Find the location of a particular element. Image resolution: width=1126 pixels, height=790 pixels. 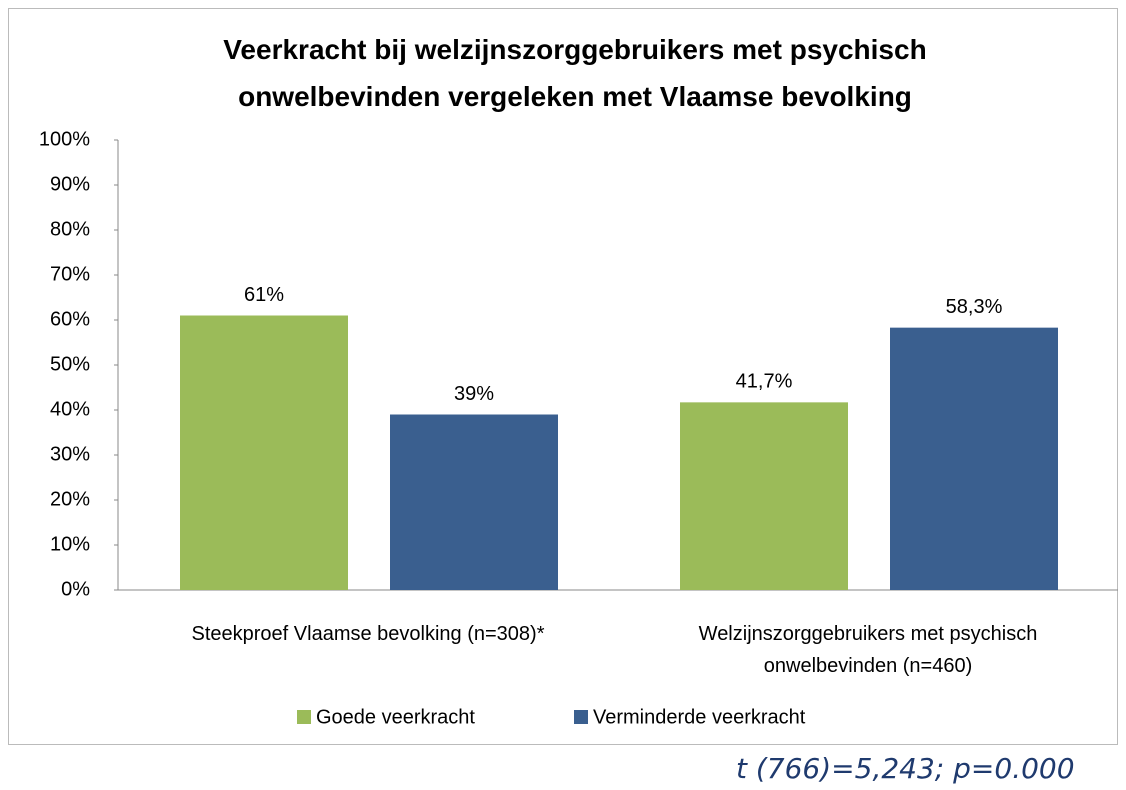

y-tick-label: 80% is located at coordinates (70, 229).